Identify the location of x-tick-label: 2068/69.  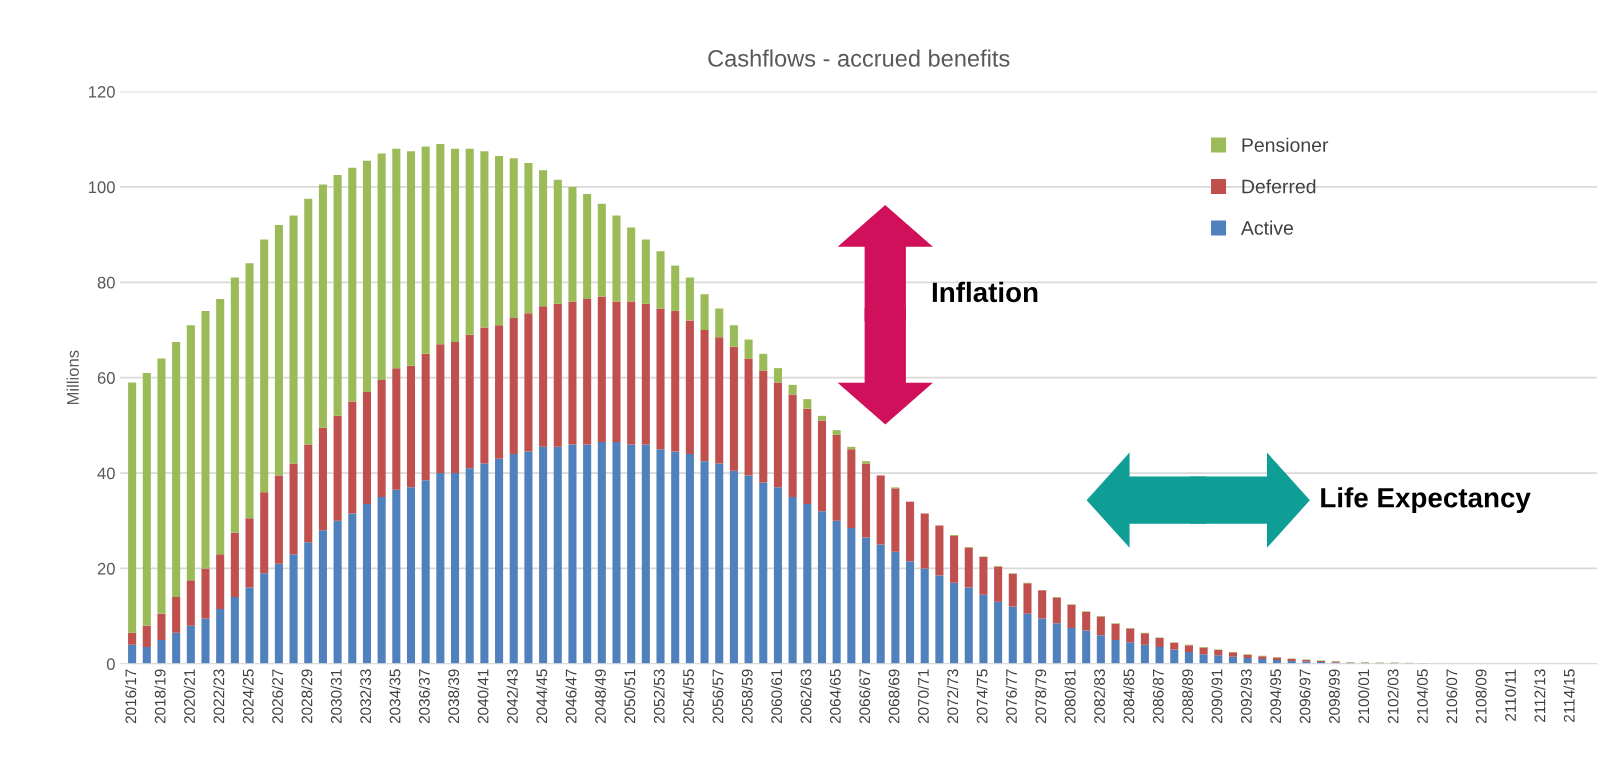
(894, 696).